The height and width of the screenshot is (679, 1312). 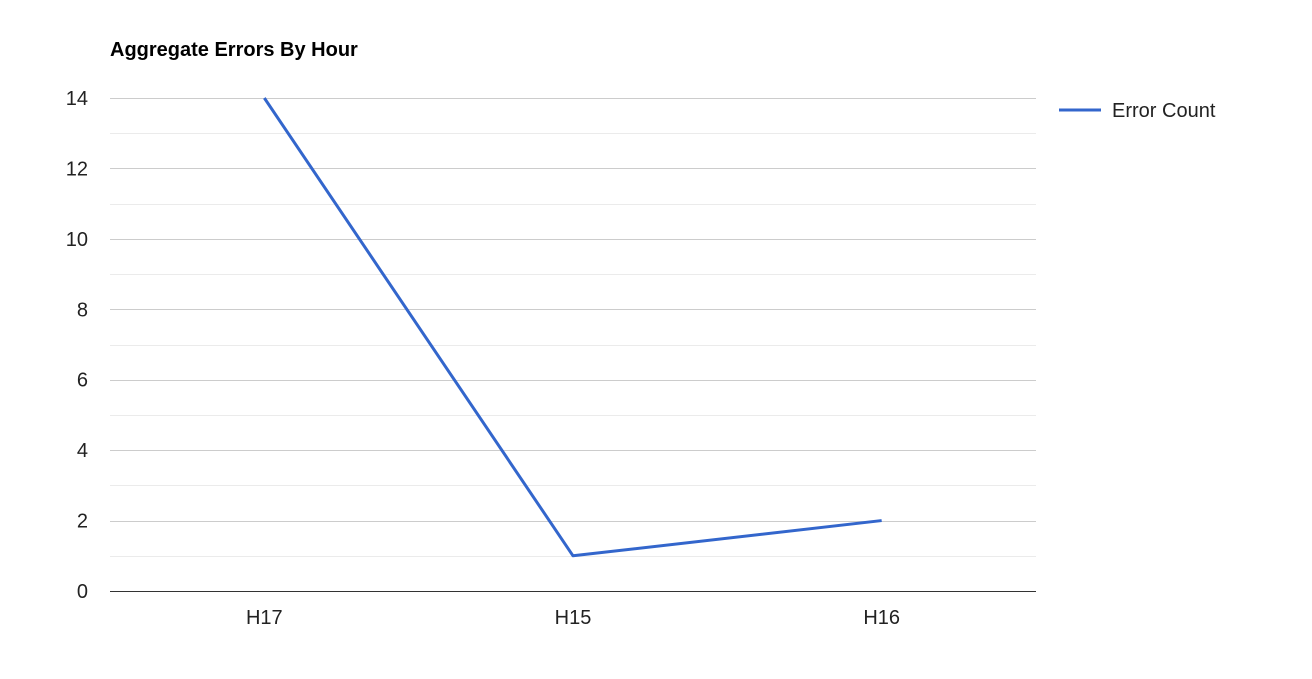 What do you see at coordinates (1164, 111) in the screenshot?
I see `legend-label: Error Count` at bounding box center [1164, 111].